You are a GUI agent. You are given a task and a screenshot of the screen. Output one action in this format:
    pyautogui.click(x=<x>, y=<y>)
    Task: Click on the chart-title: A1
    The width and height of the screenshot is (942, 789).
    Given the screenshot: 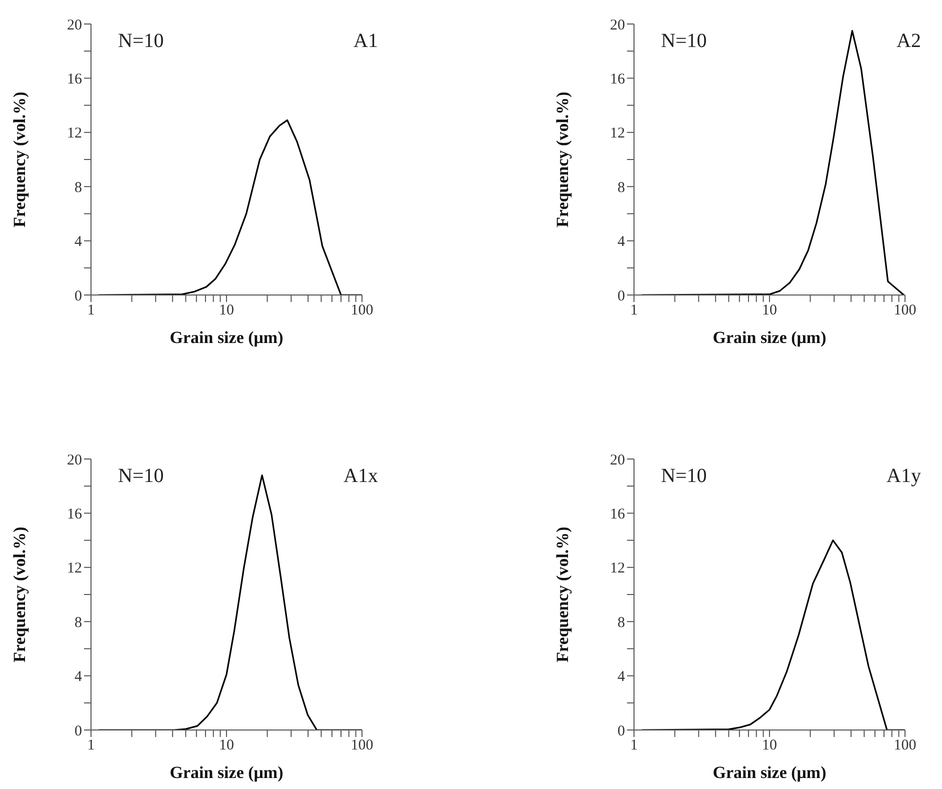 What is the action you would take?
    pyautogui.click(x=366, y=41)
    